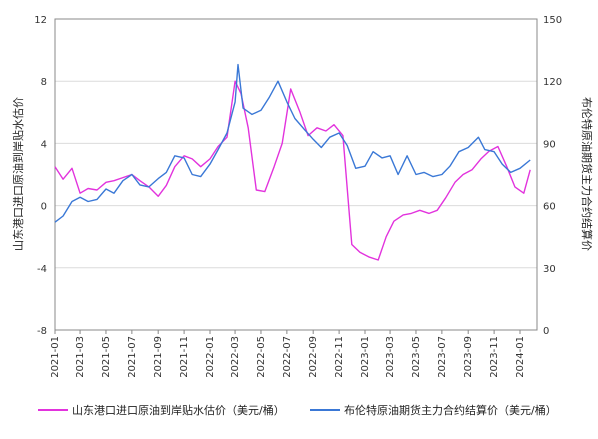 Image resolution: width=598 pixels, height=439 pixels. Describe the element at coordinates (261, 357) in the screenshot. I see `x-tick-label: 2022-05` at that location.